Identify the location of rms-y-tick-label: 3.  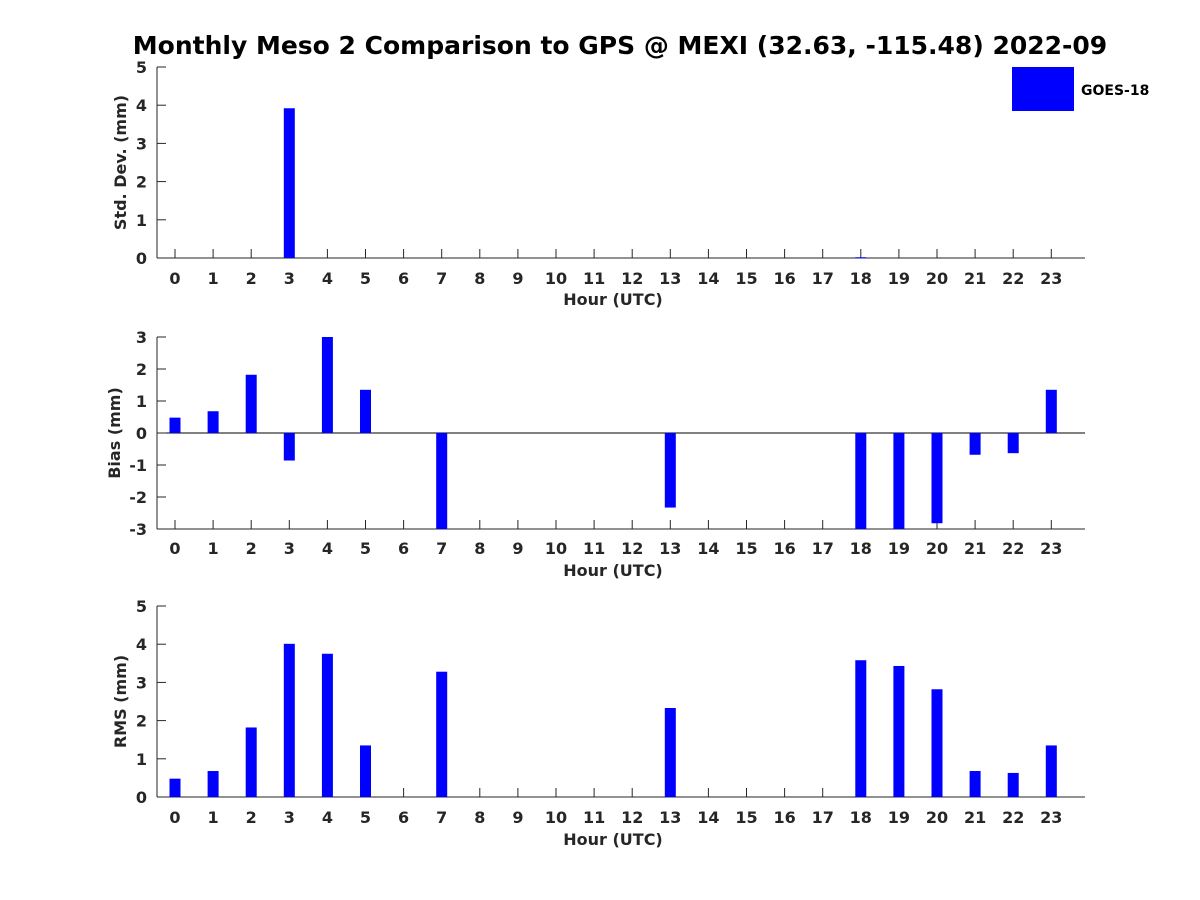
(141, 682).